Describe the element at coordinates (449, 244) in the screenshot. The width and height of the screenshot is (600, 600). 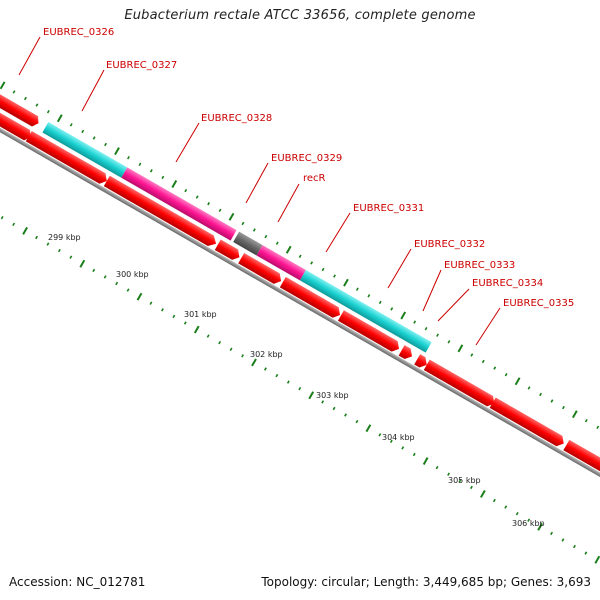
I see `gene-label-EUBREC_0332: EUBREC_0332` at that location.